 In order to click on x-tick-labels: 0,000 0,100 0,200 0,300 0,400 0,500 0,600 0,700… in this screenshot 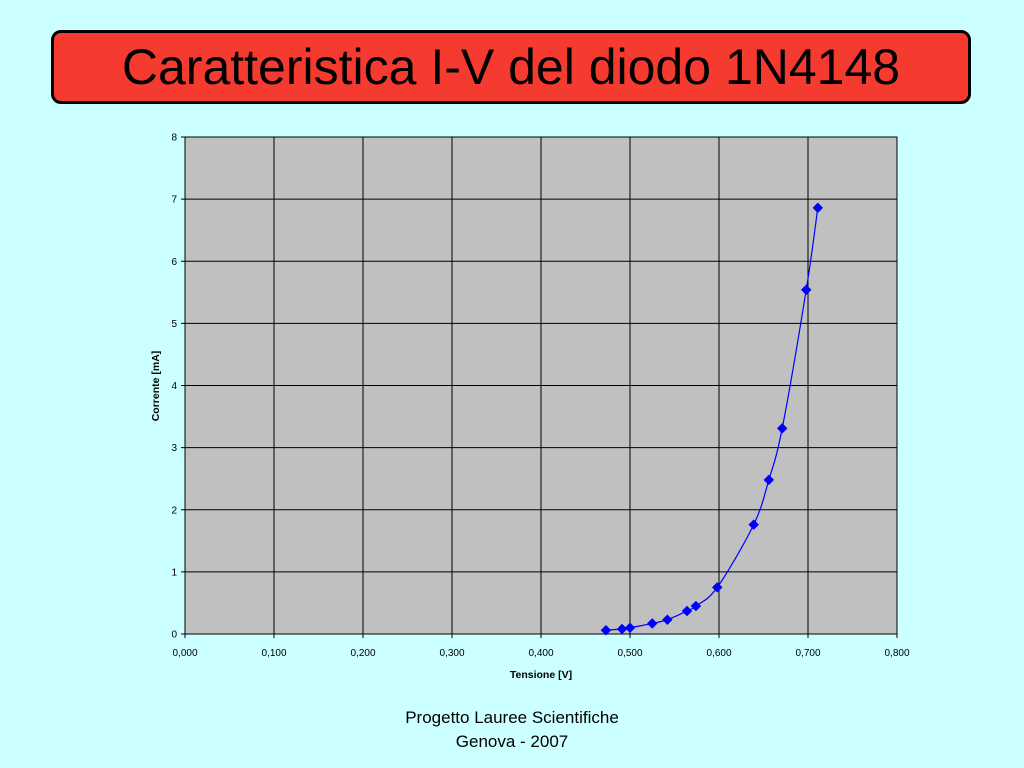, I will do `click(540, 653)`.